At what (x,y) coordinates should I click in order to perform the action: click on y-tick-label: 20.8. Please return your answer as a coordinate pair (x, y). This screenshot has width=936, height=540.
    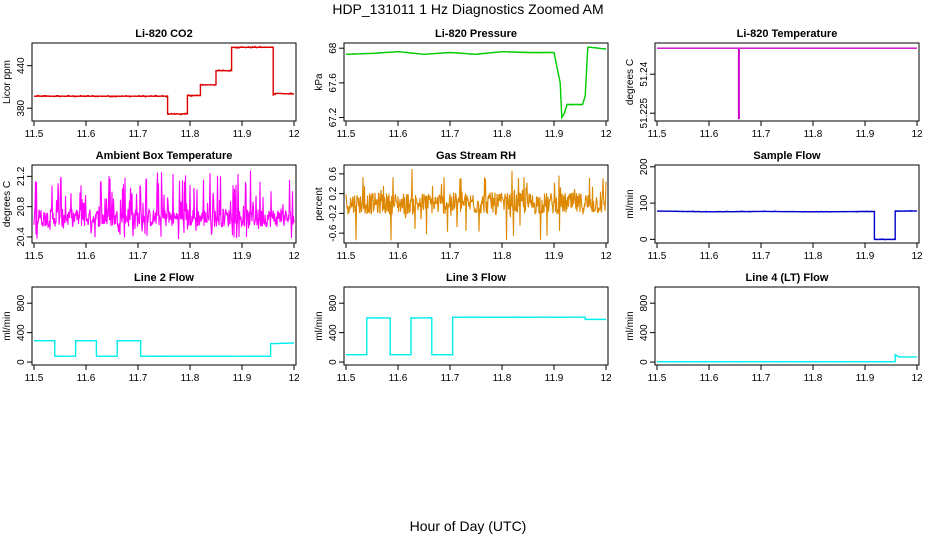
    Looking at the image, I should click on (21, 206).